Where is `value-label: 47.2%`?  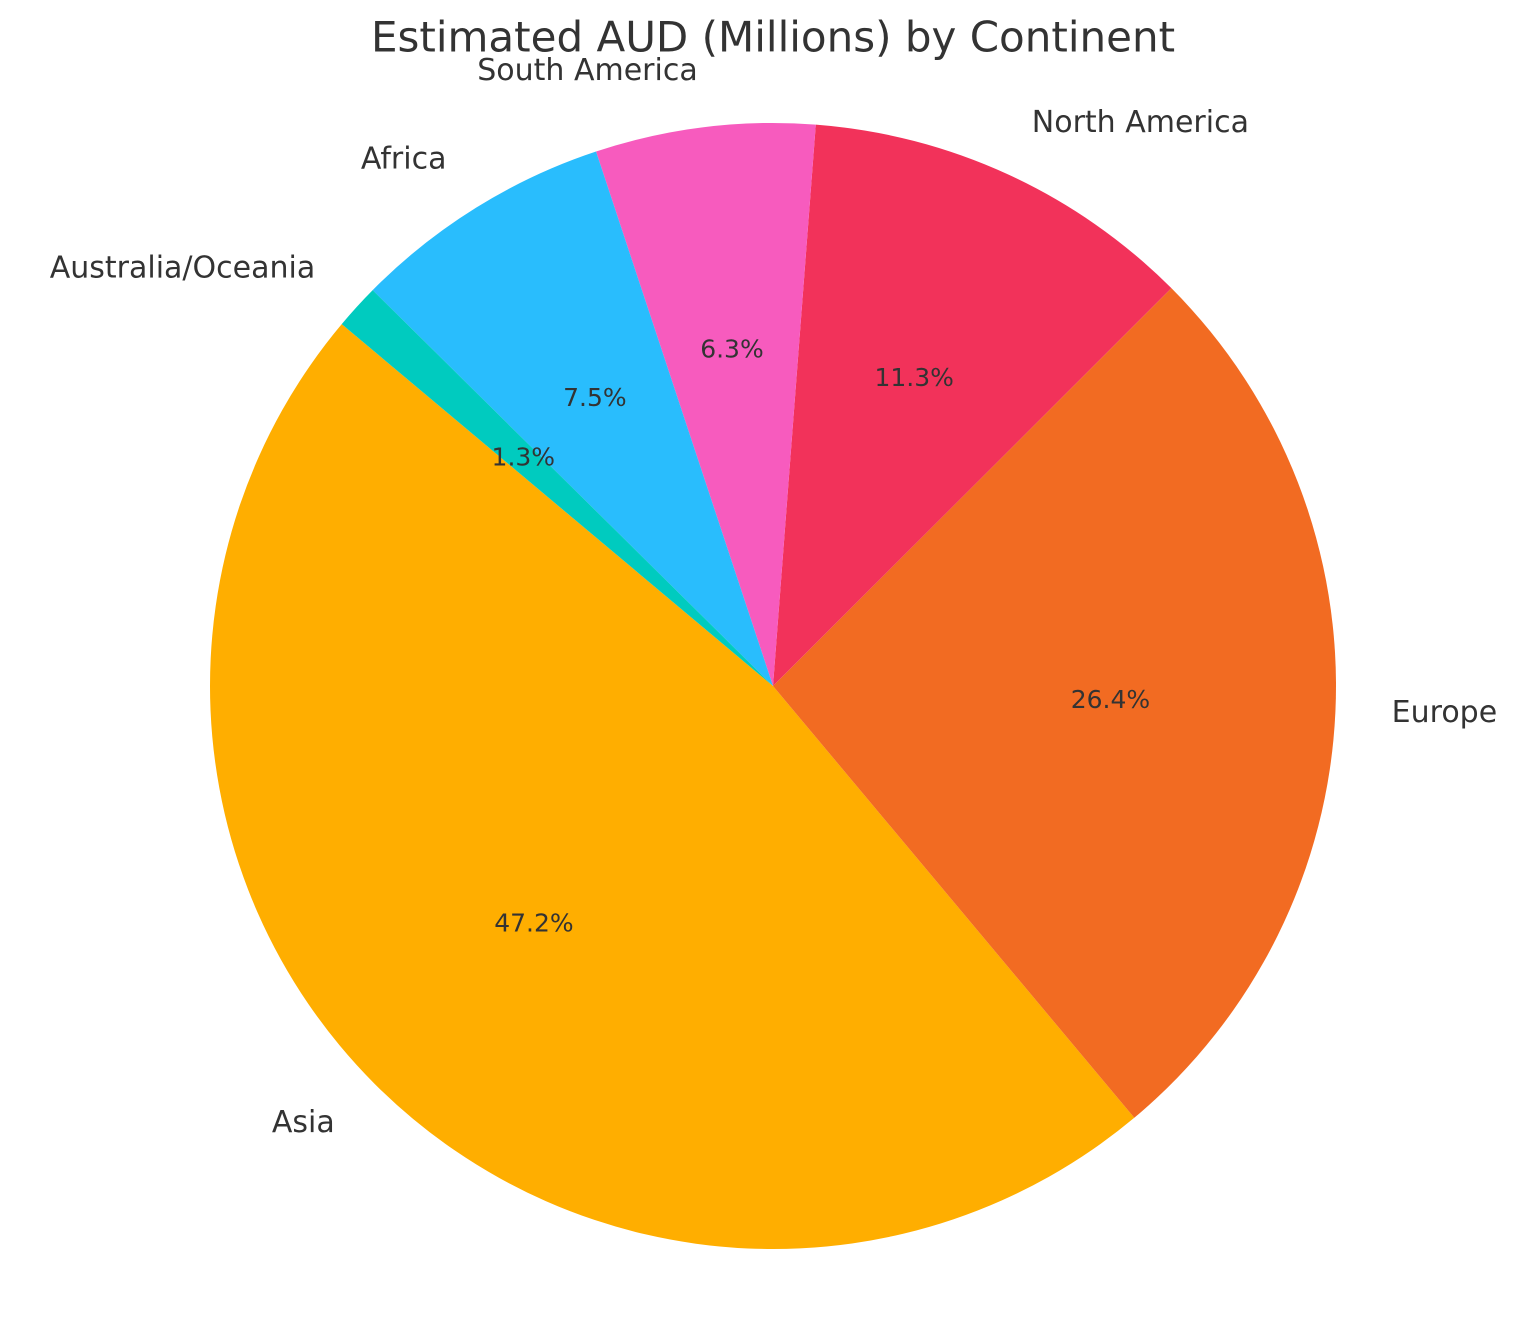
value-label: 47.2% is located at coordinates (533, 923).